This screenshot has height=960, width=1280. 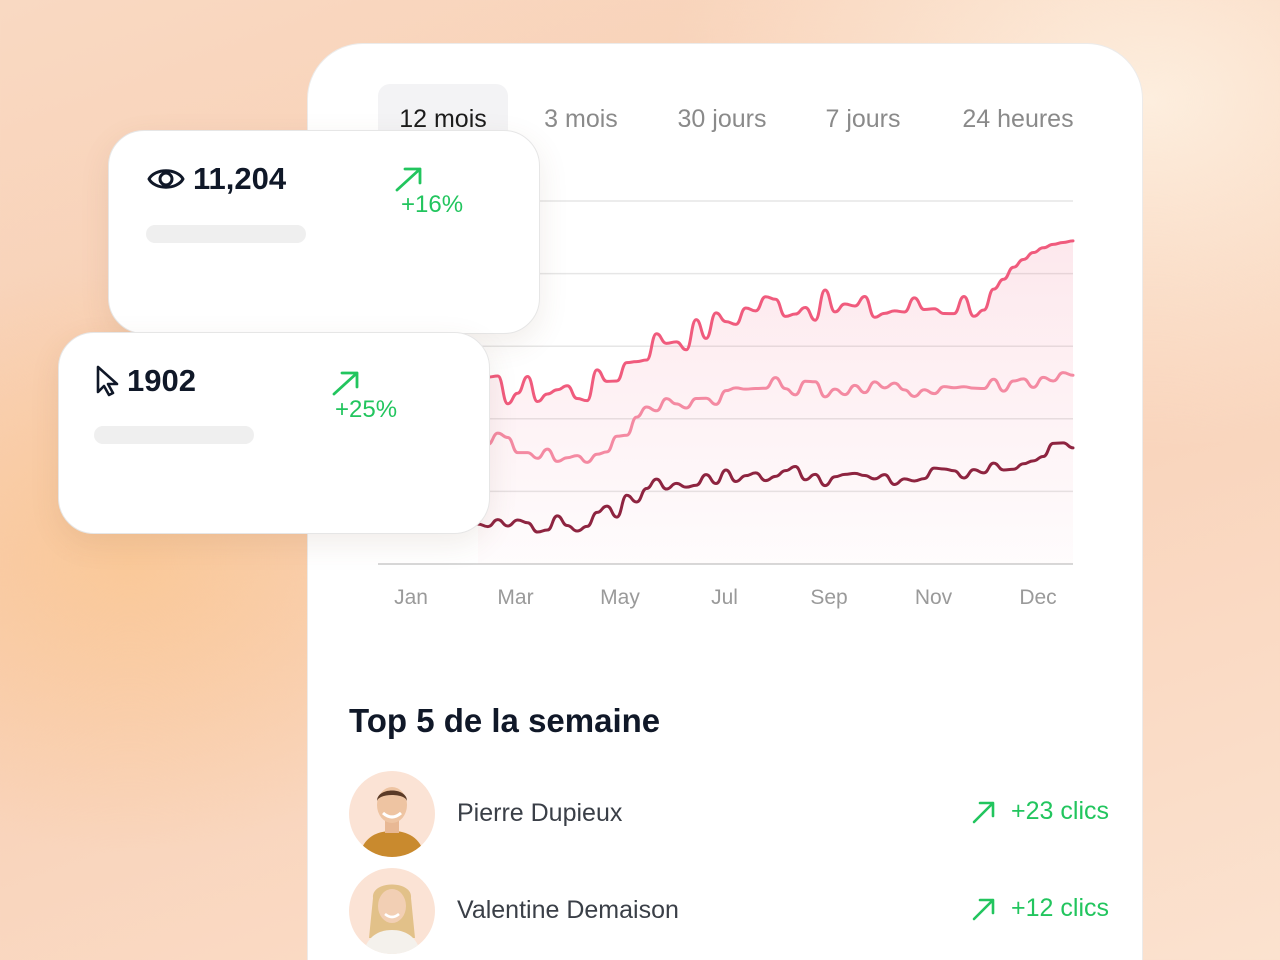 What do you see at coordinates (324, 232) in the screenshot?
I see `views-stat-card: 11,204 +16%` at bounding box center [324, 232].